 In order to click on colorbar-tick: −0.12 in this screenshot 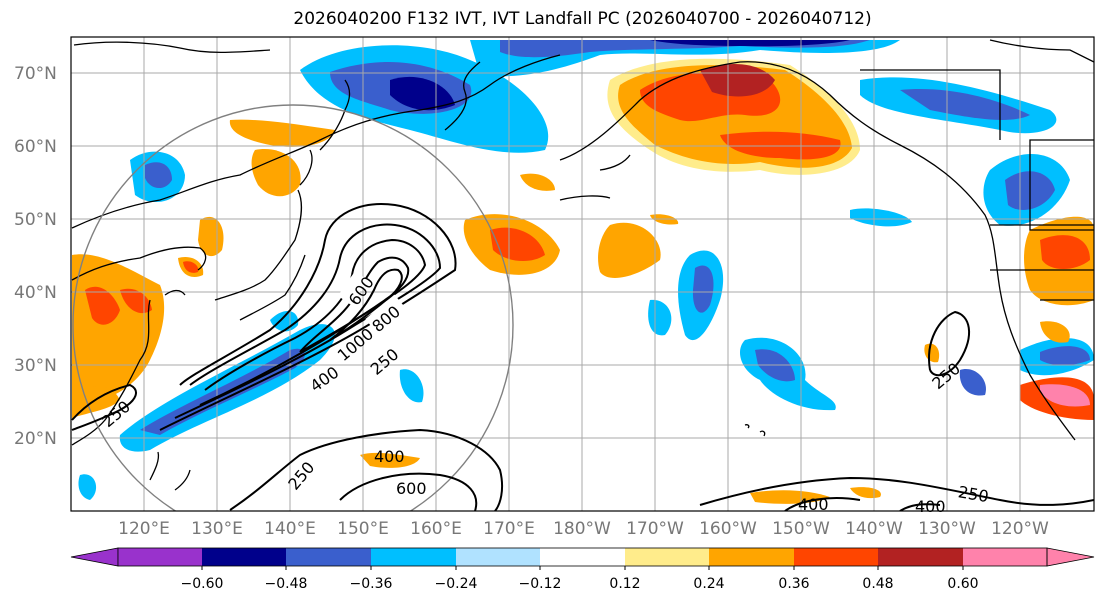, I will do `click(540, 584)`.